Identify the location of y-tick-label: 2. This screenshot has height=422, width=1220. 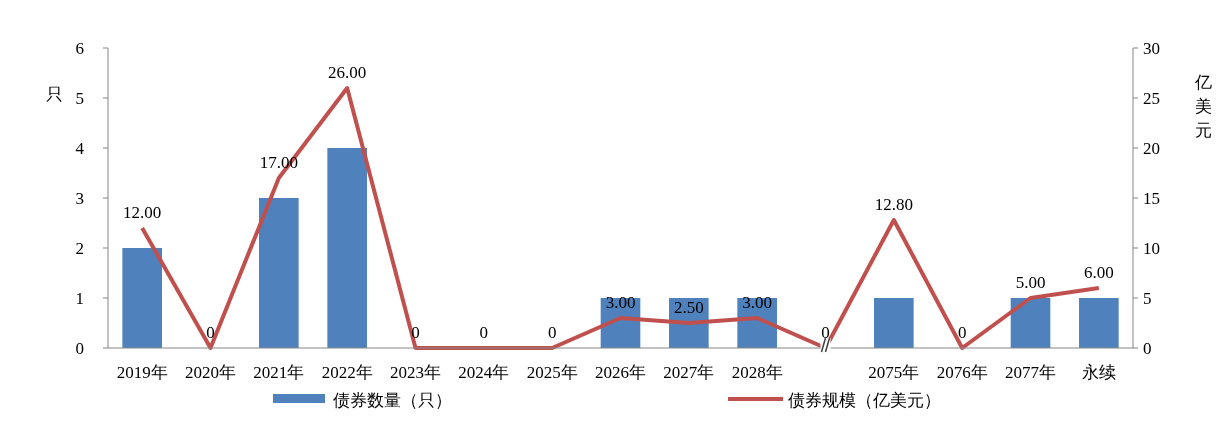
(79, 248).